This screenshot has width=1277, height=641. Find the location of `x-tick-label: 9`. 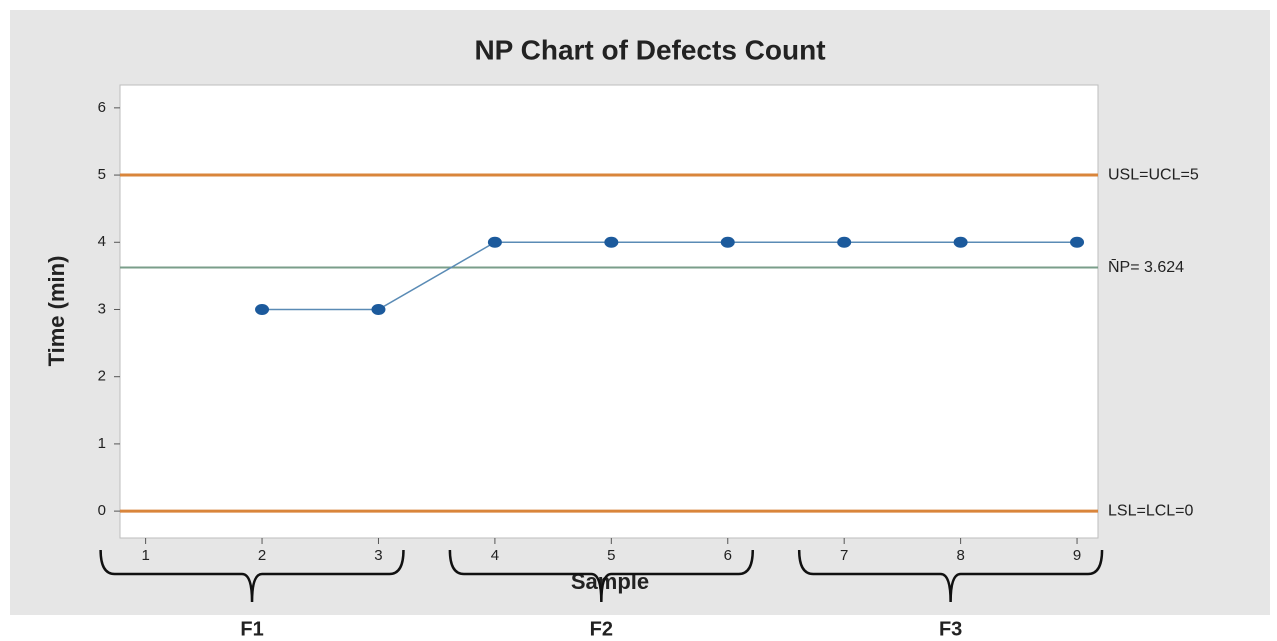

x-tick-label: 9 is located at coordinates (1077, 555).